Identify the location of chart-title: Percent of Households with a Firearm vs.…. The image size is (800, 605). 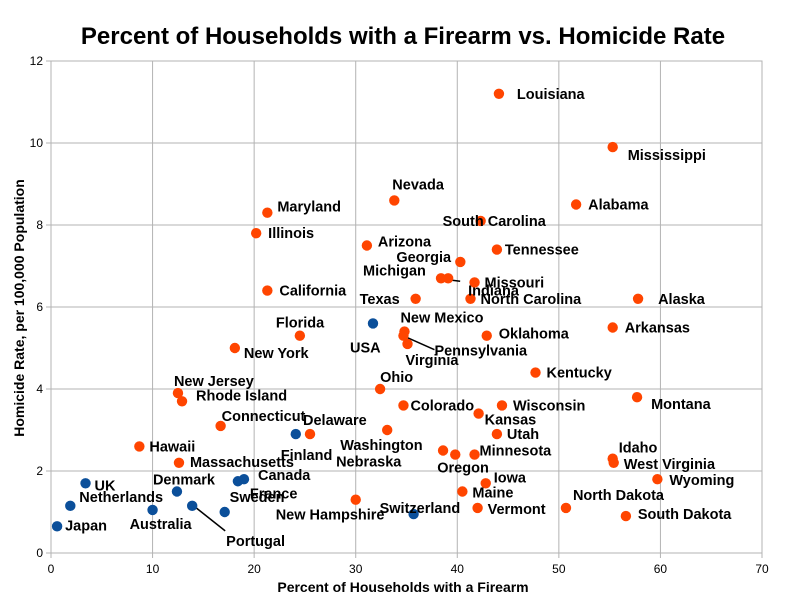
(403, 36).